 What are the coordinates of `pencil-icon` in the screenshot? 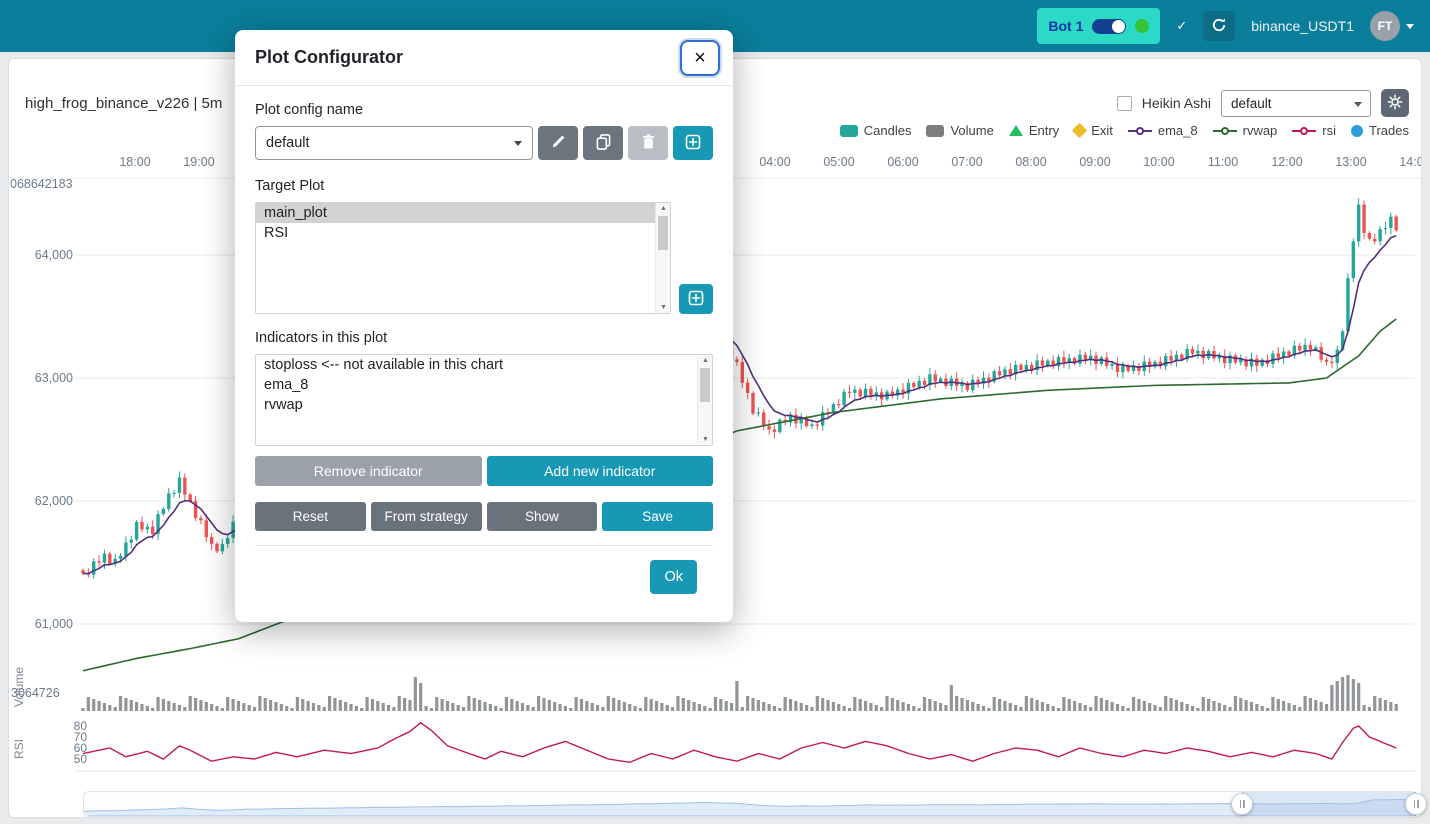 It's located at (558, 143).